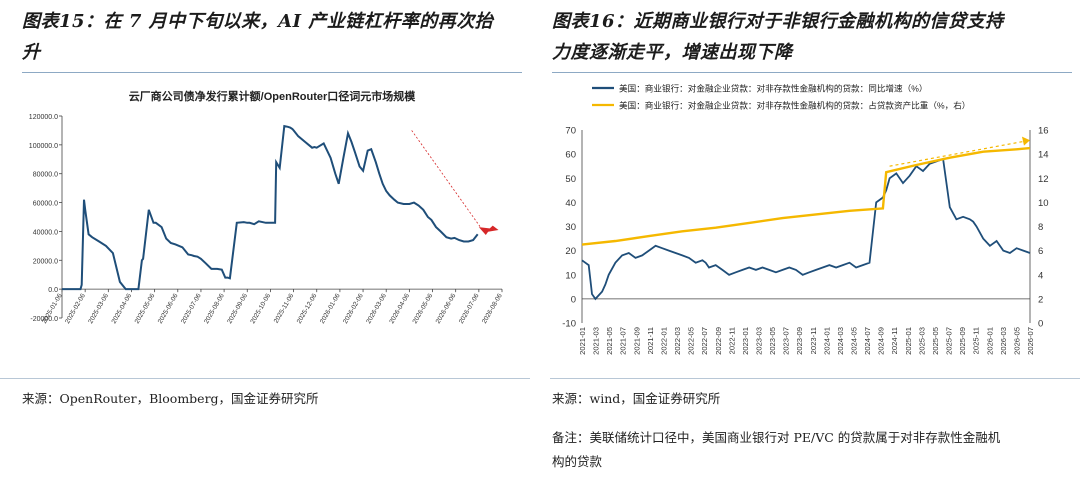  Describe the element at coordinates (867, 341) in the screenshot. I see `x-tick-label: 2024-07` at that location.